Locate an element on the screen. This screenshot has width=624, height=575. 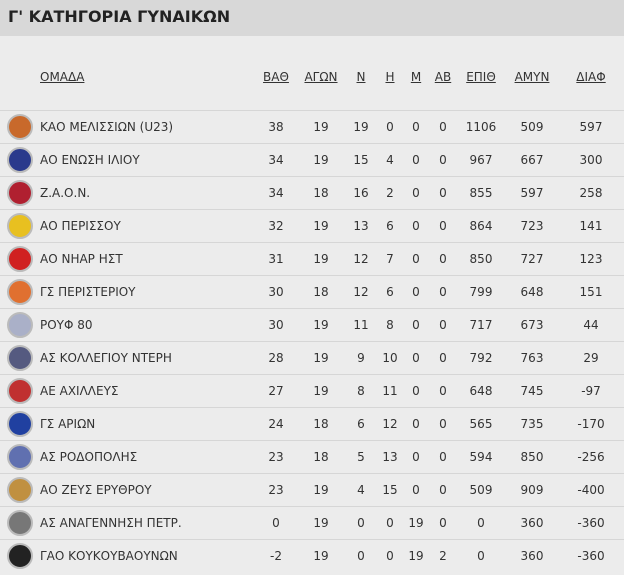
cell-pf: 509 is located at coordinates (481, 489).